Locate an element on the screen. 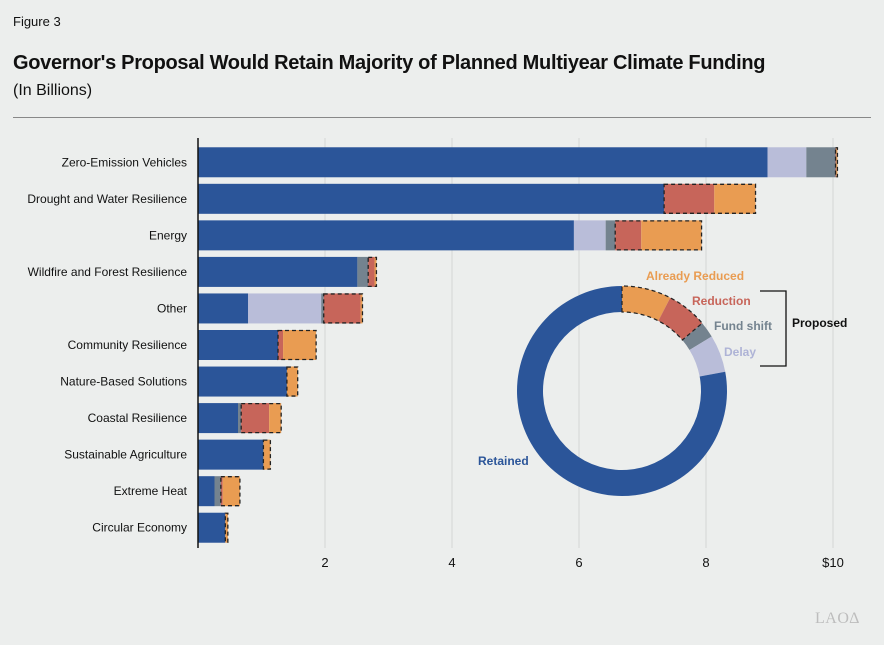 The height and width of the screenshot is (645, 884). proposed-label: Proposed is located at coordinates (819, 323).